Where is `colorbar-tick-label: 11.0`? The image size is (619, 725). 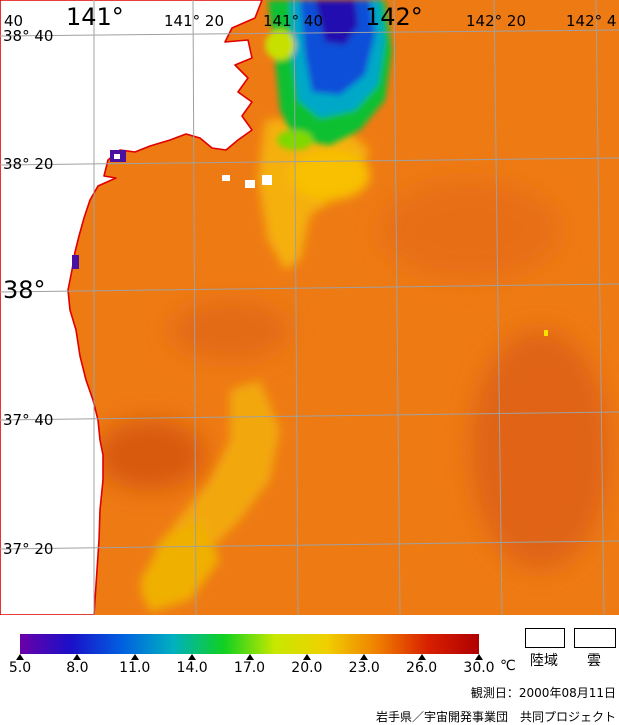 colorbar-tick-label: 11.0 is located at coordinates (135, 668).